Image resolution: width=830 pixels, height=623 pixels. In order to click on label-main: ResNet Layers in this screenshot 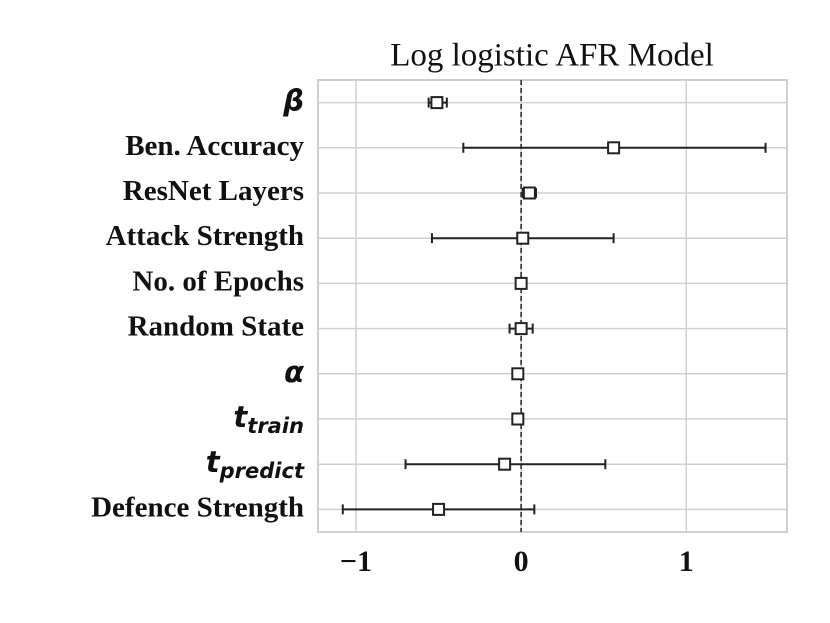, I will do `click(213, 191)`.